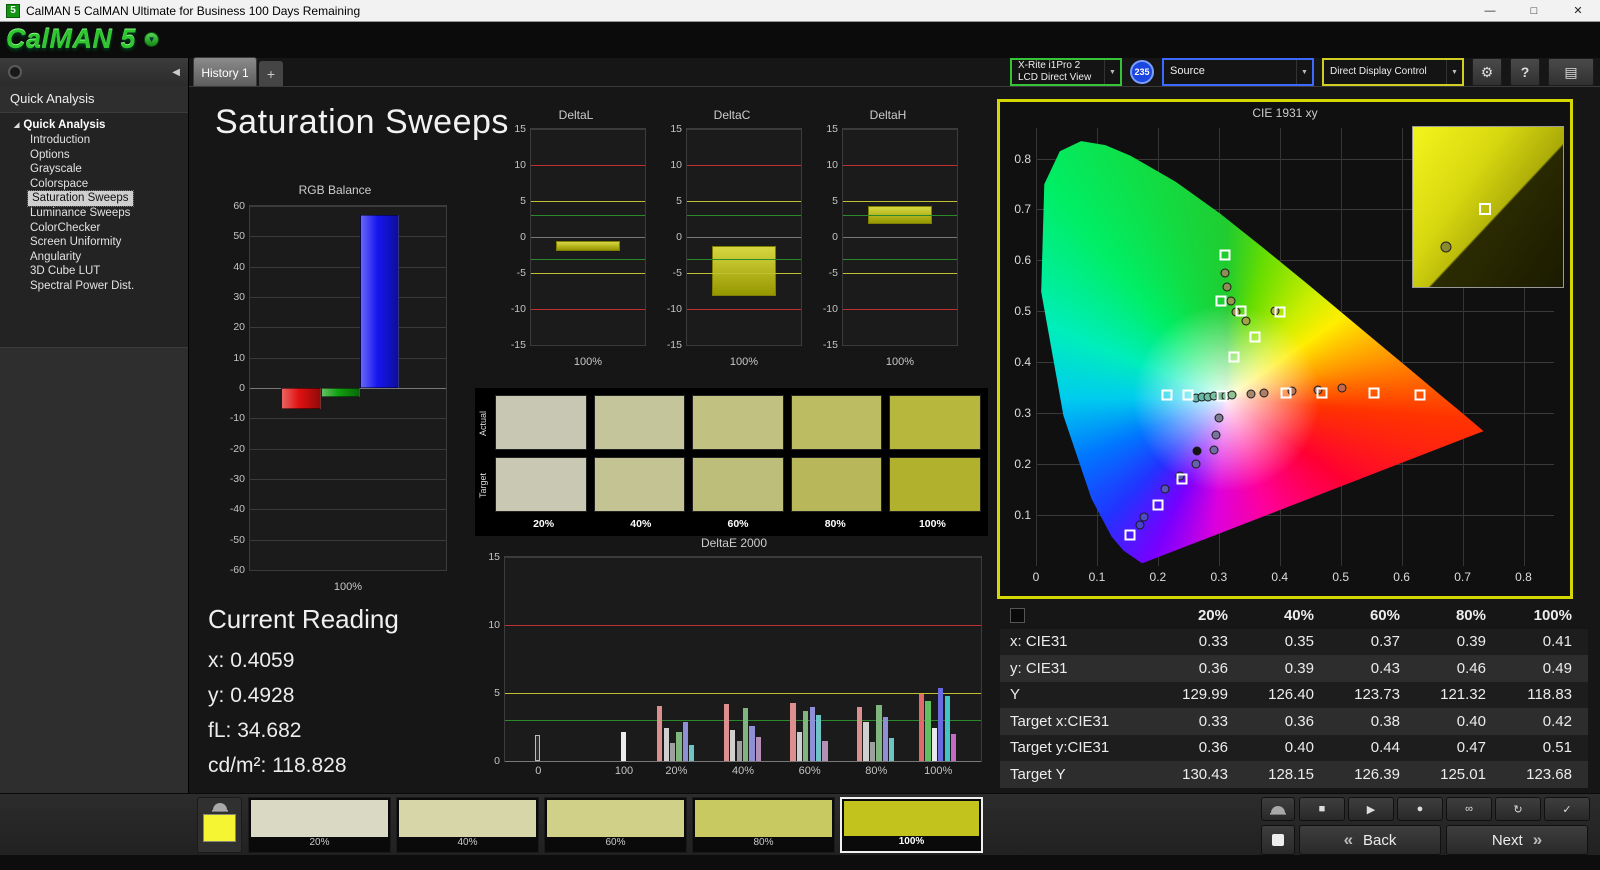 This screenshot has height=870, width=1600. Describe the element at coordinates (269, 730) in the screenshot. I see `reading-fl-value: 34.682` at that location.